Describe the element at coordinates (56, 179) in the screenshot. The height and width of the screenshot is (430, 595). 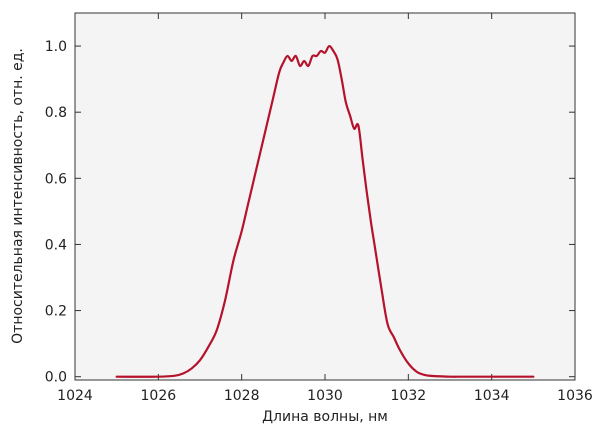
I see `y-tick-label: 0.6` at that location.